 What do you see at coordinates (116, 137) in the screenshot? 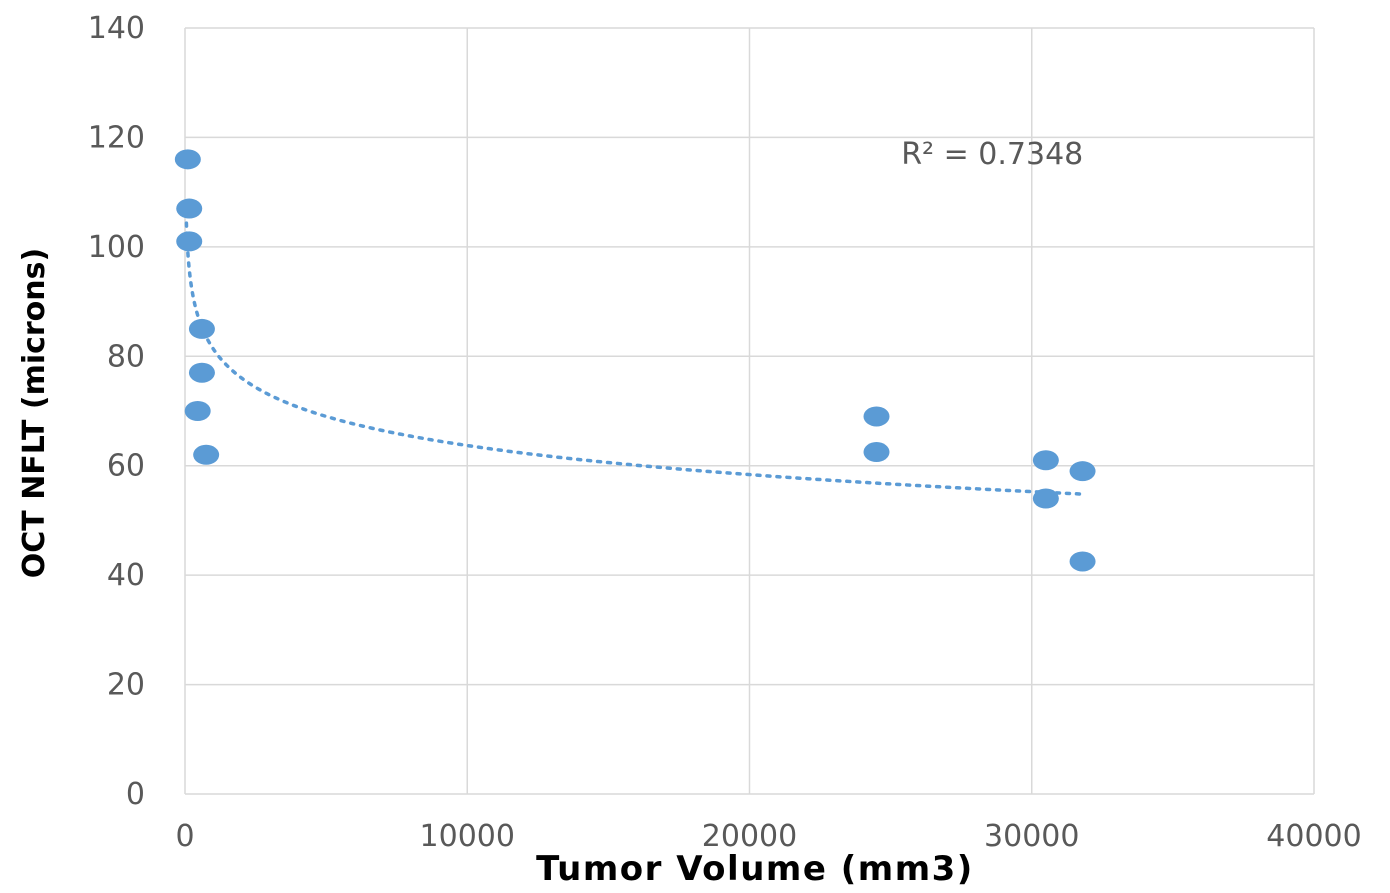
I see `y-tick-label: 120` at bounding box center [116, 137].